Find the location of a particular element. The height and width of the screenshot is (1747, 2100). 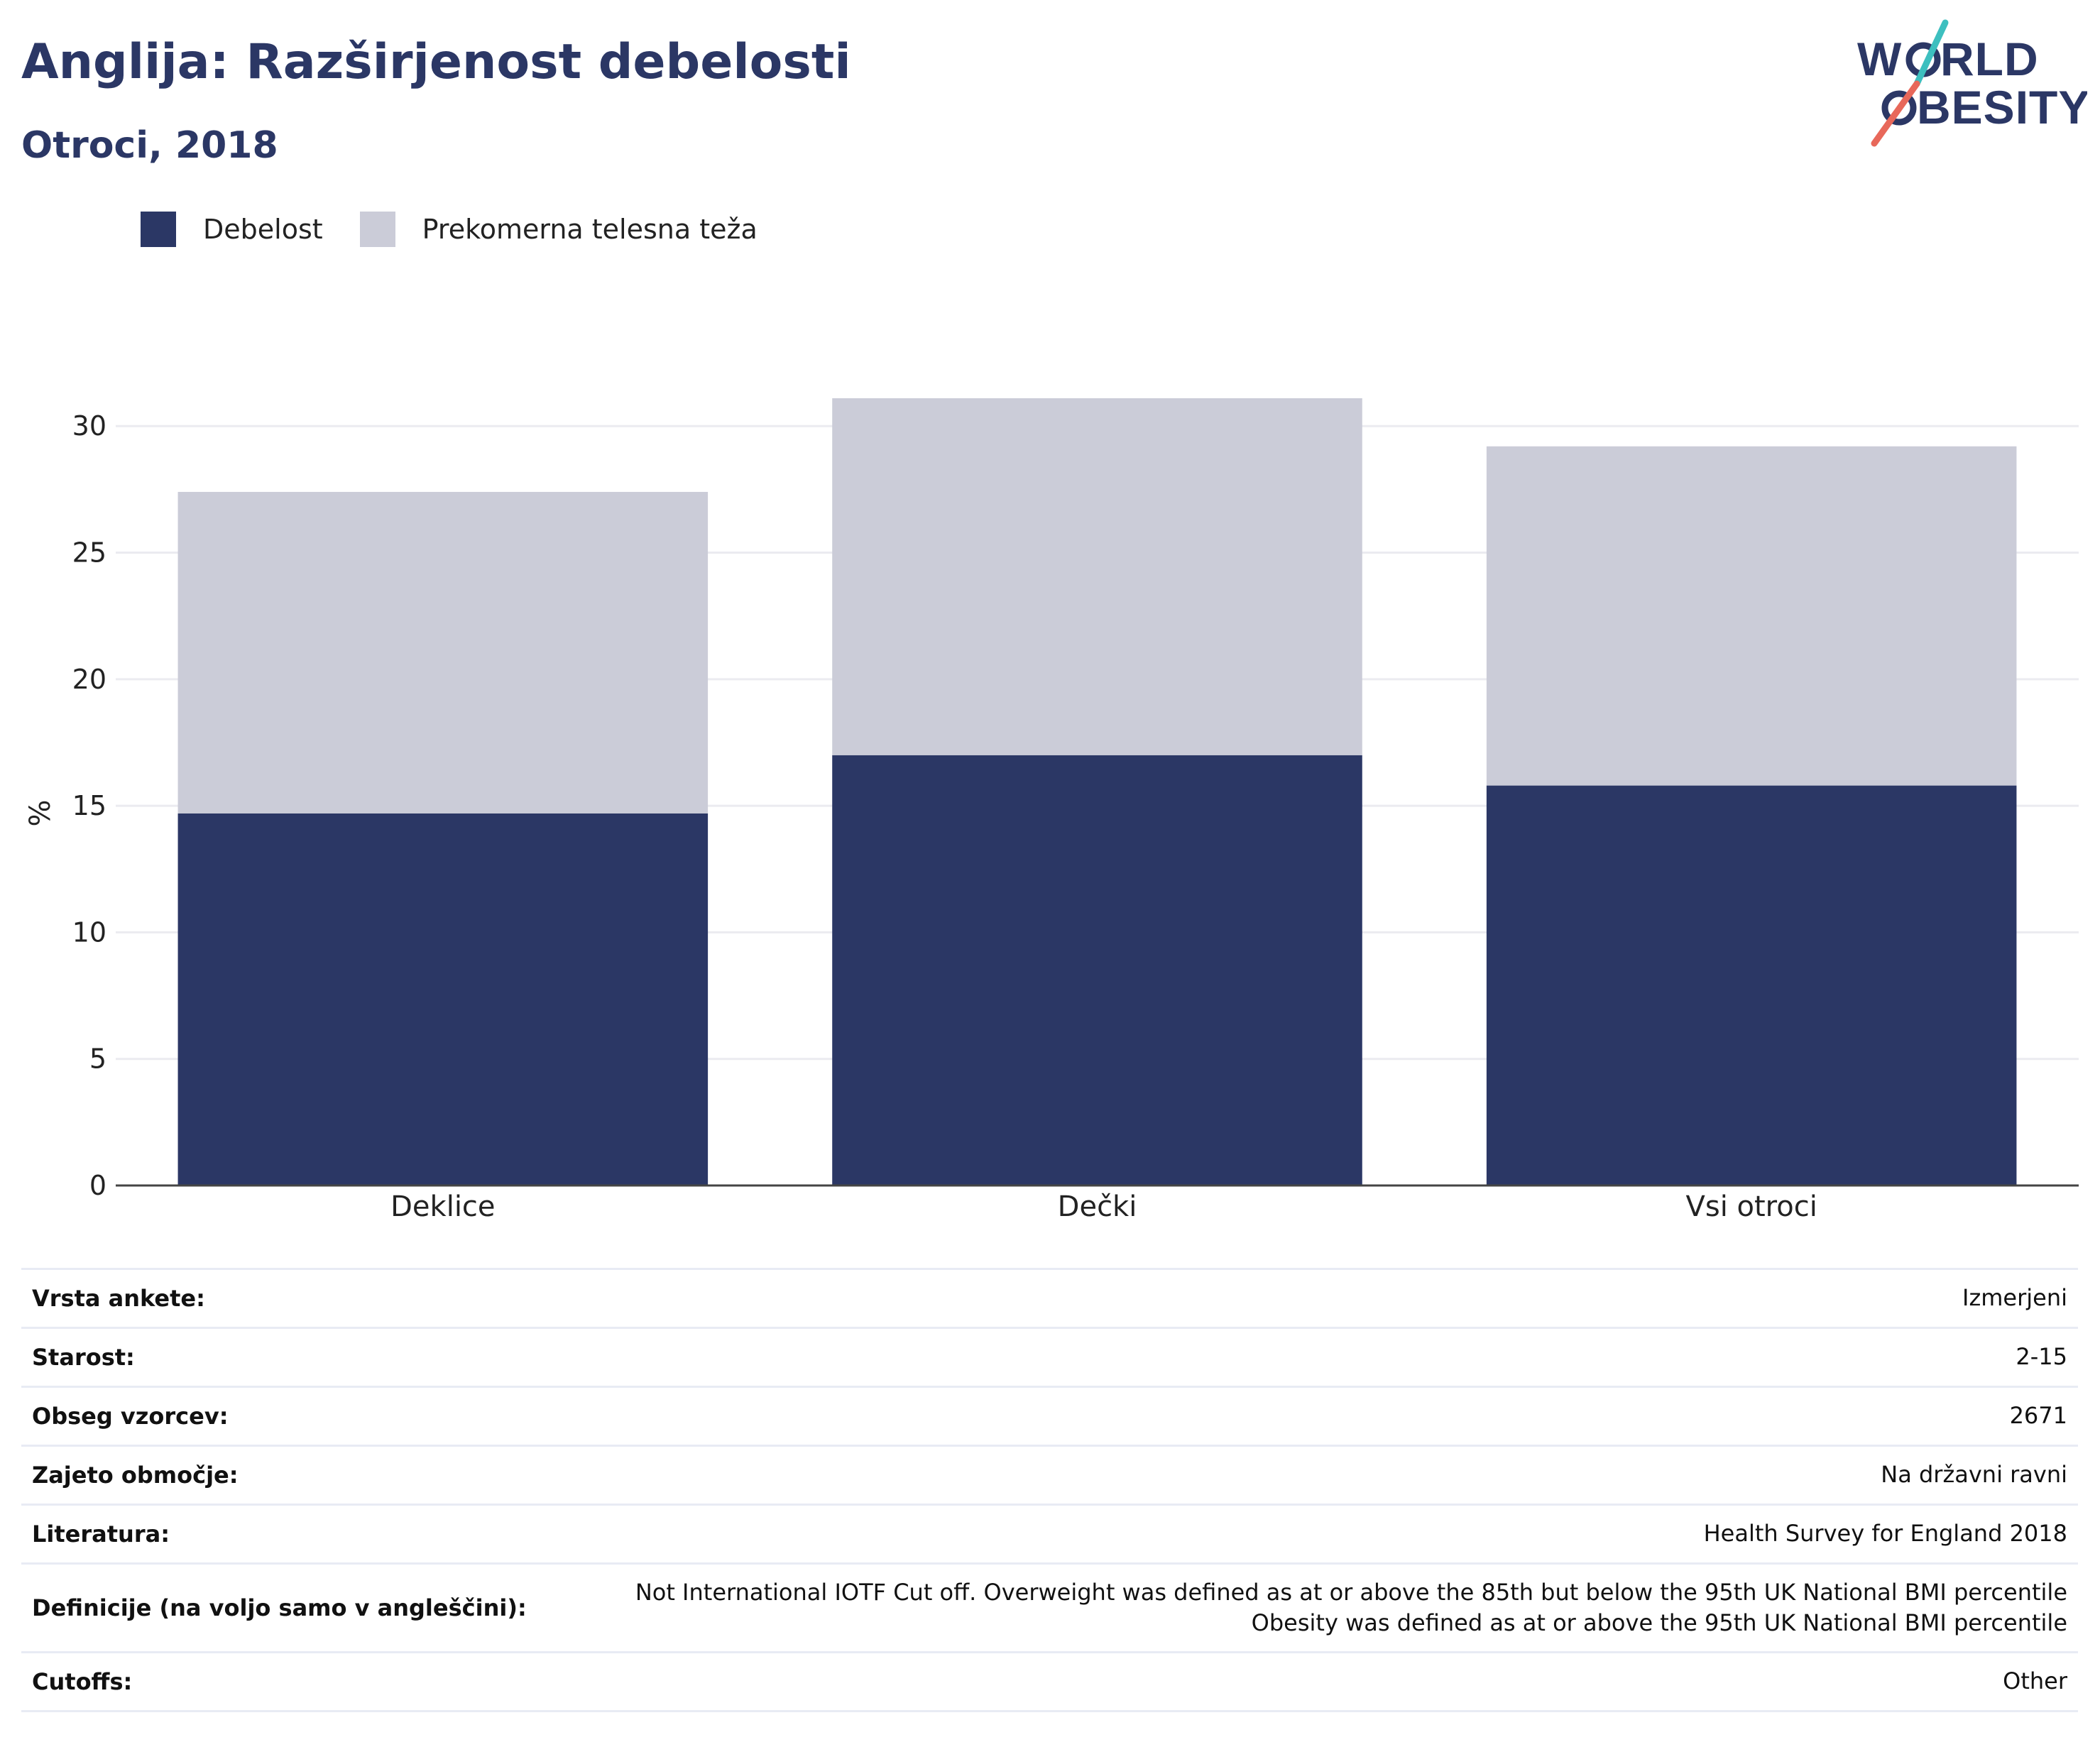

info-row-area: Zajeto območje: Na državni ravni is located at coordinates (1049, 1475).